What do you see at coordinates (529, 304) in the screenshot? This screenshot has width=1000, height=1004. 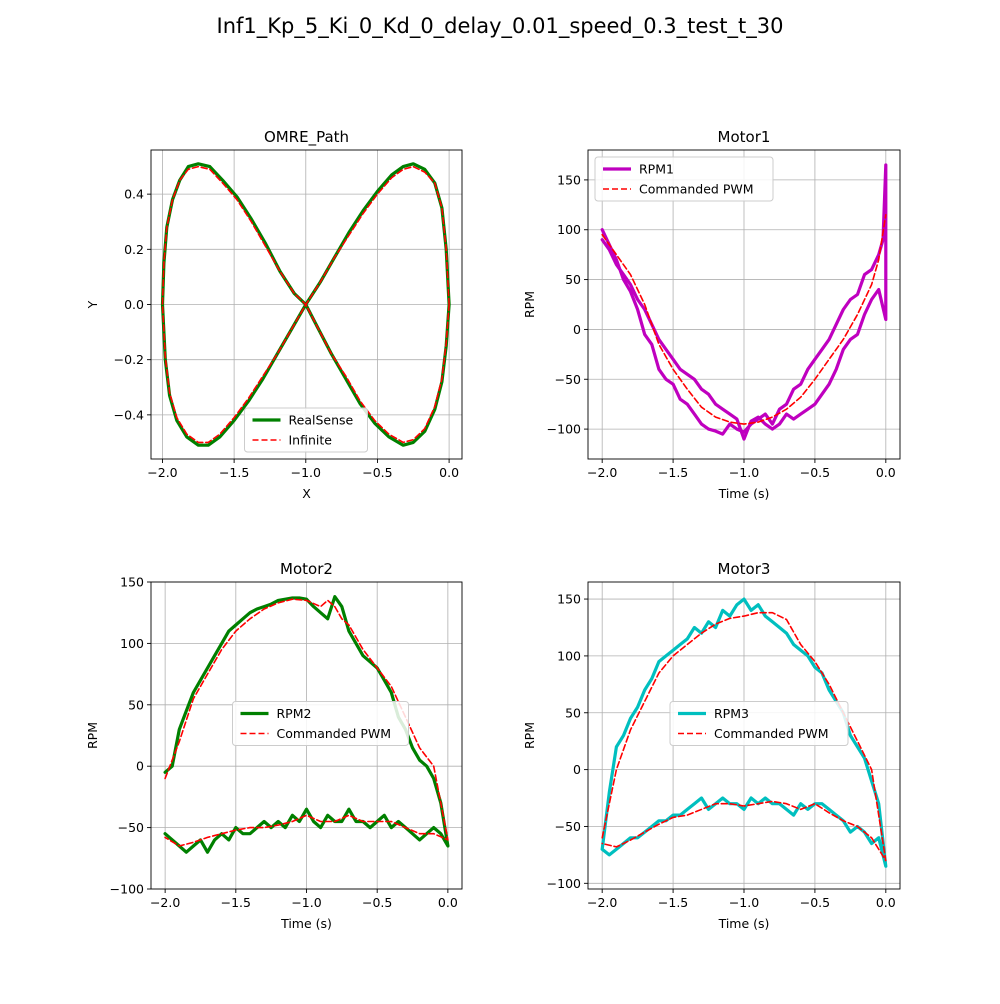 I see `motor1-ylabel: RPM` at bounding box center [529, 304].